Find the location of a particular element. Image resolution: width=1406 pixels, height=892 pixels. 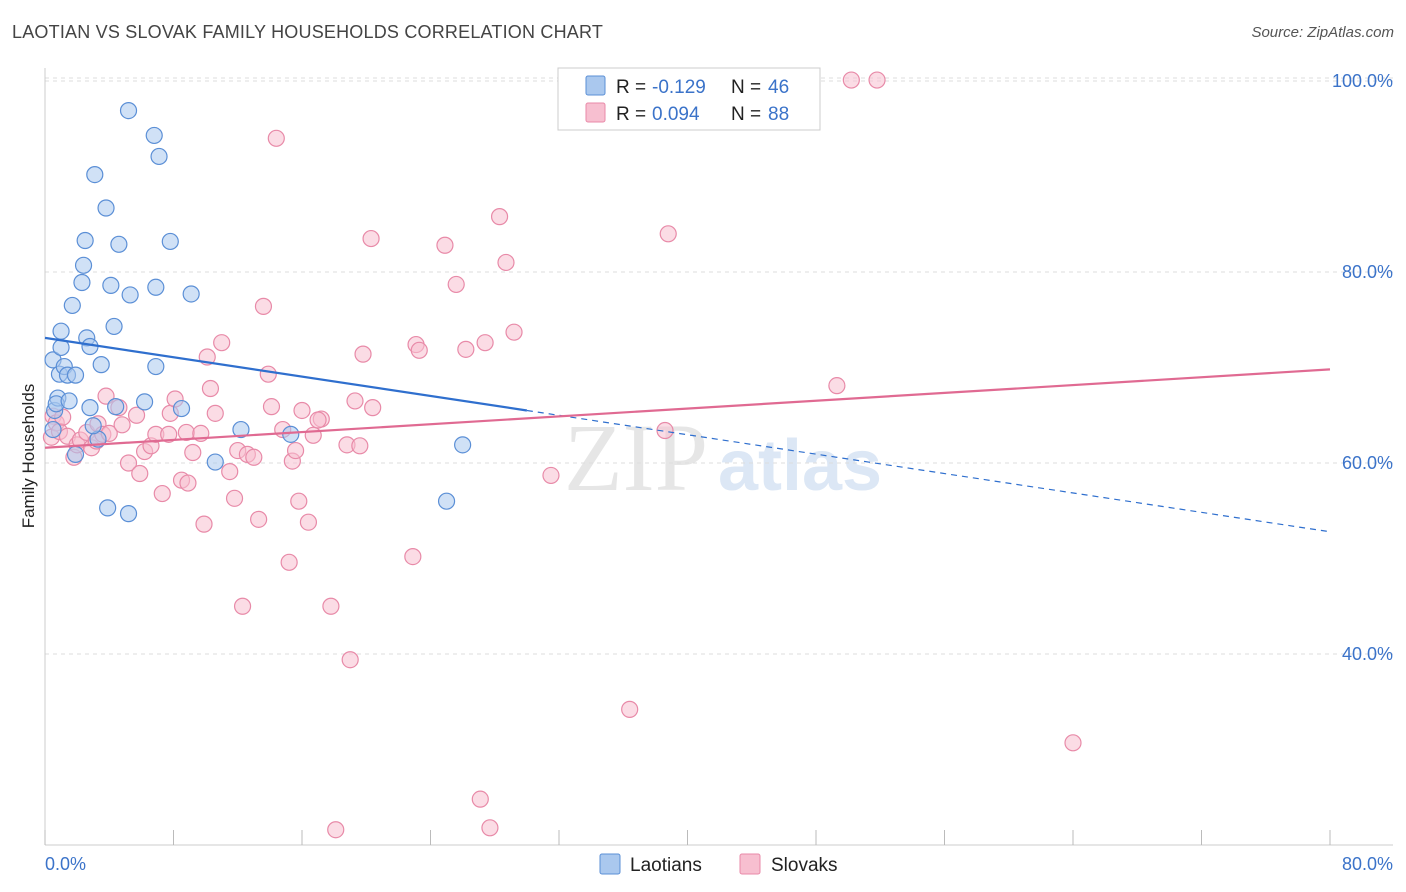

series-legend-swatch-slovaks is located at coordinates (750, 864).